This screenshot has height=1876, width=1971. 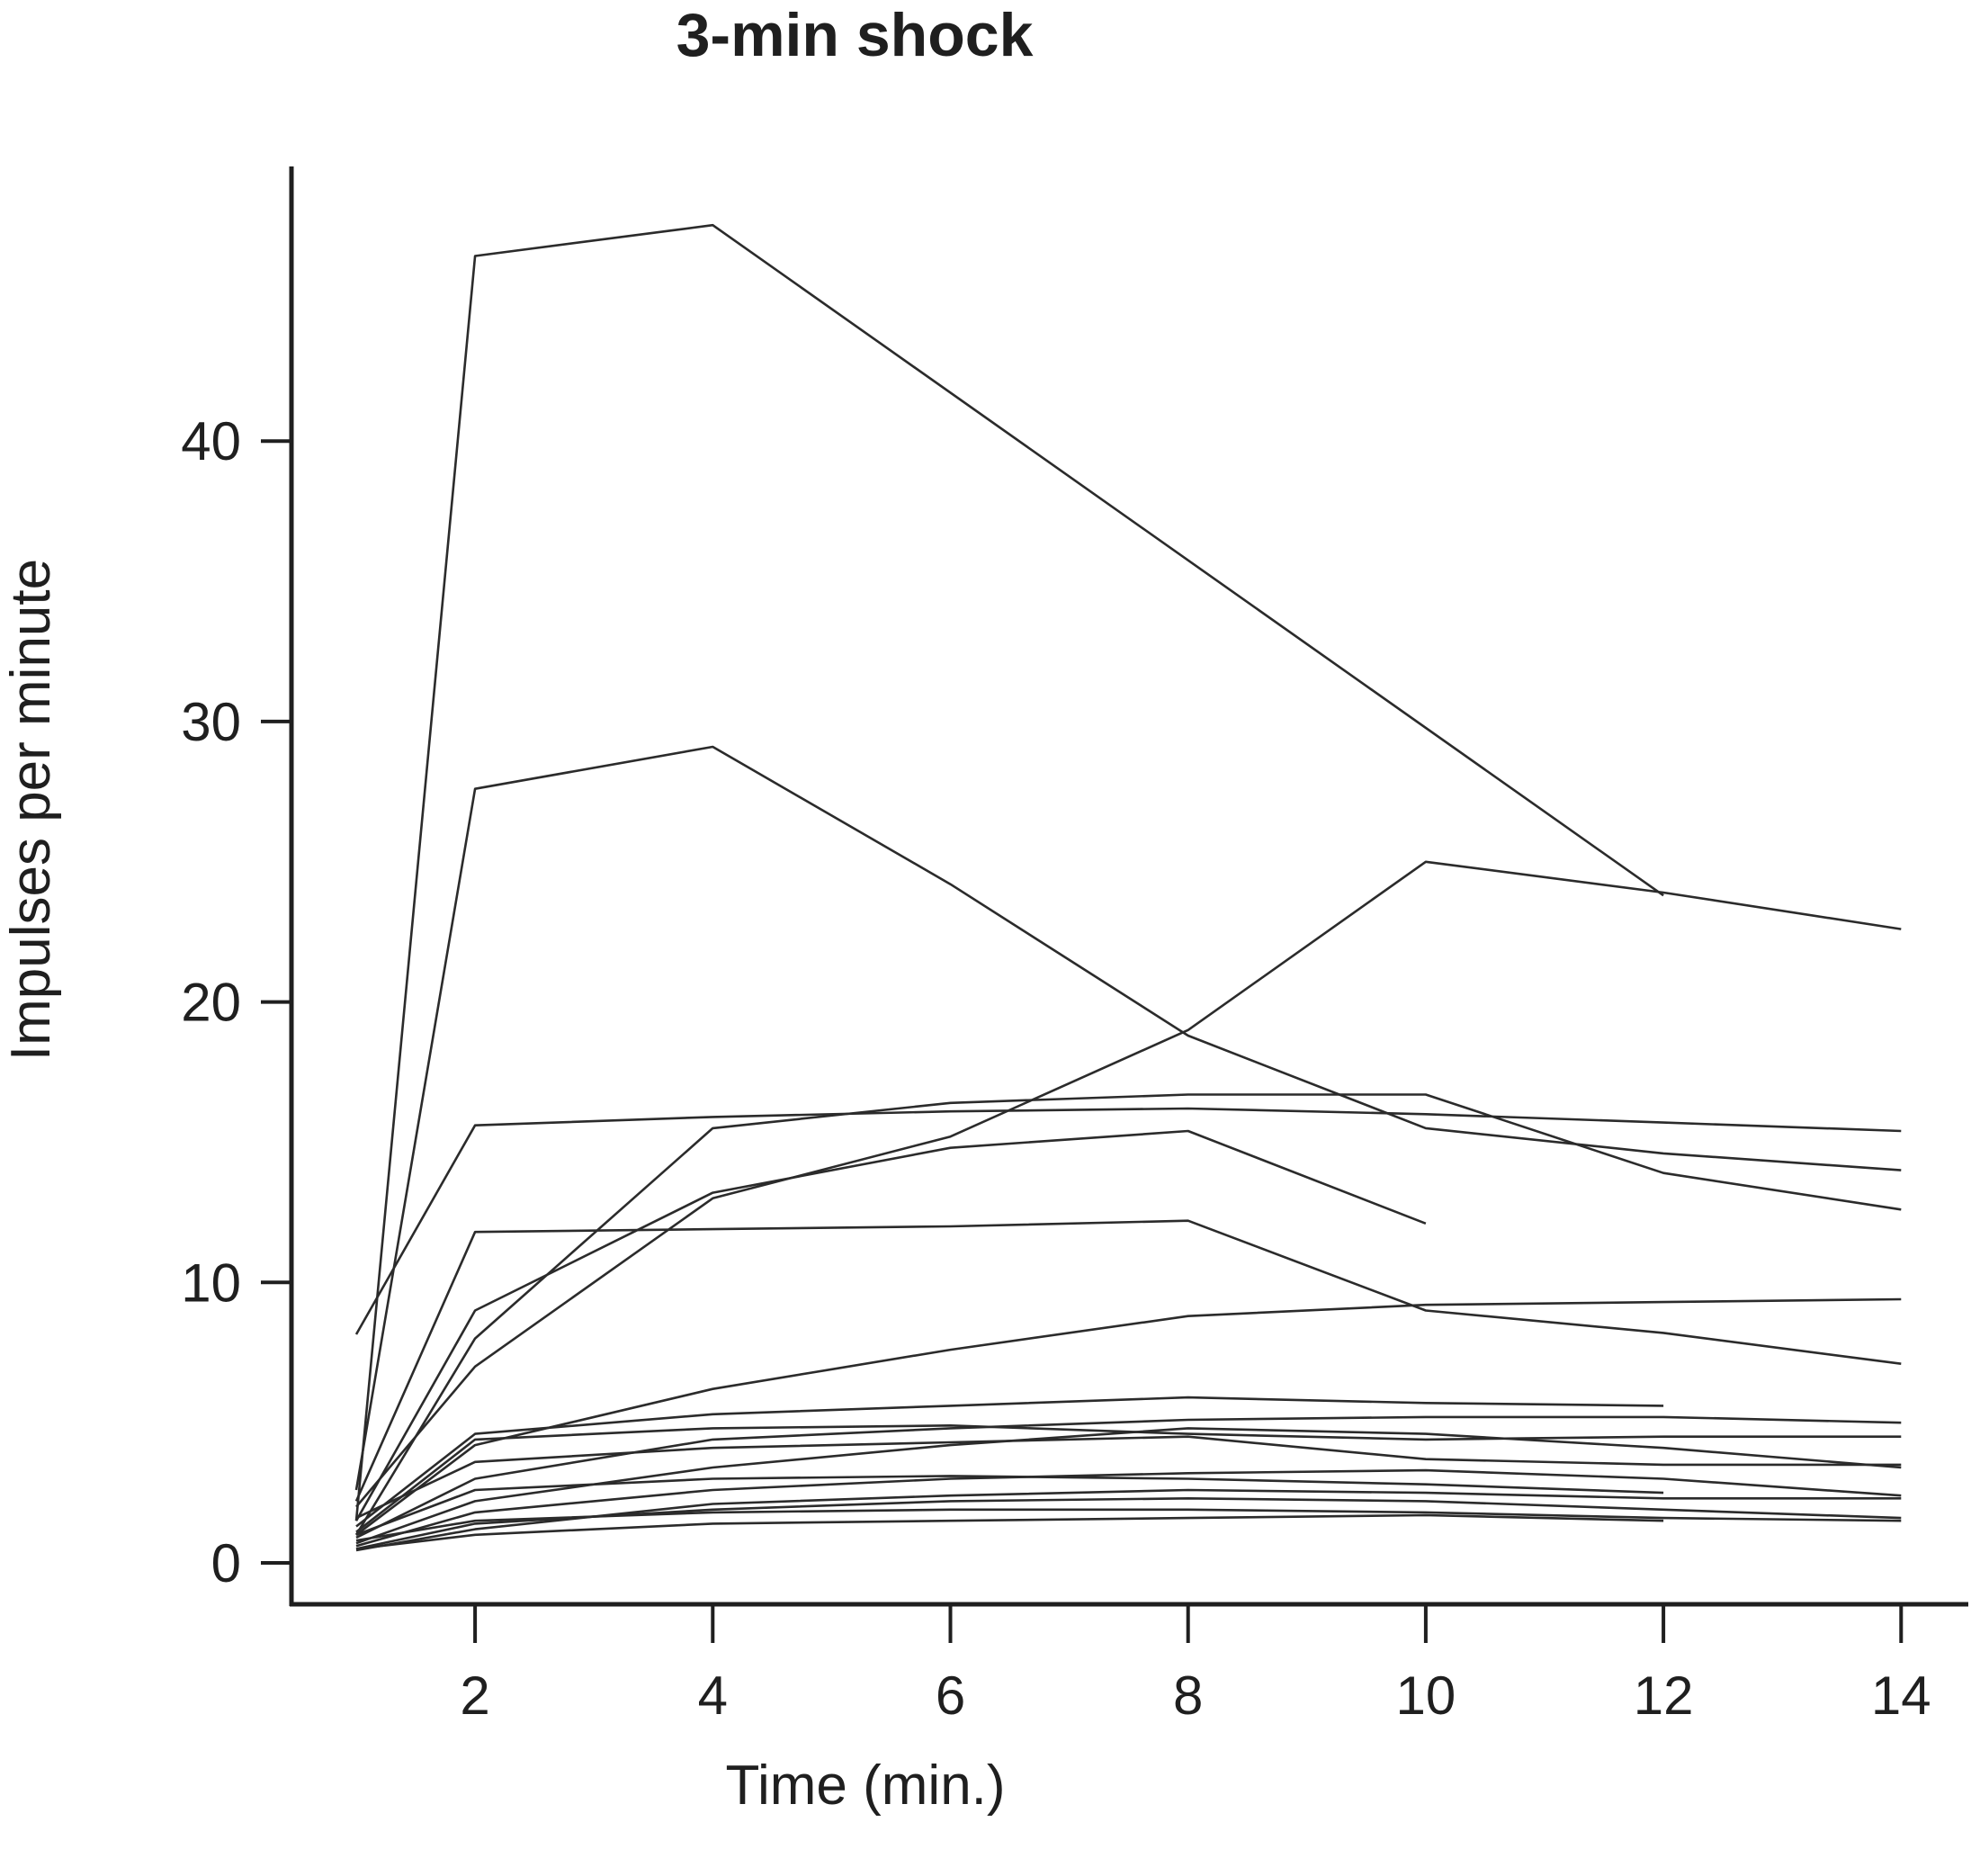 I want to click on y-tick-label: 30, so click(x=211, y=722).